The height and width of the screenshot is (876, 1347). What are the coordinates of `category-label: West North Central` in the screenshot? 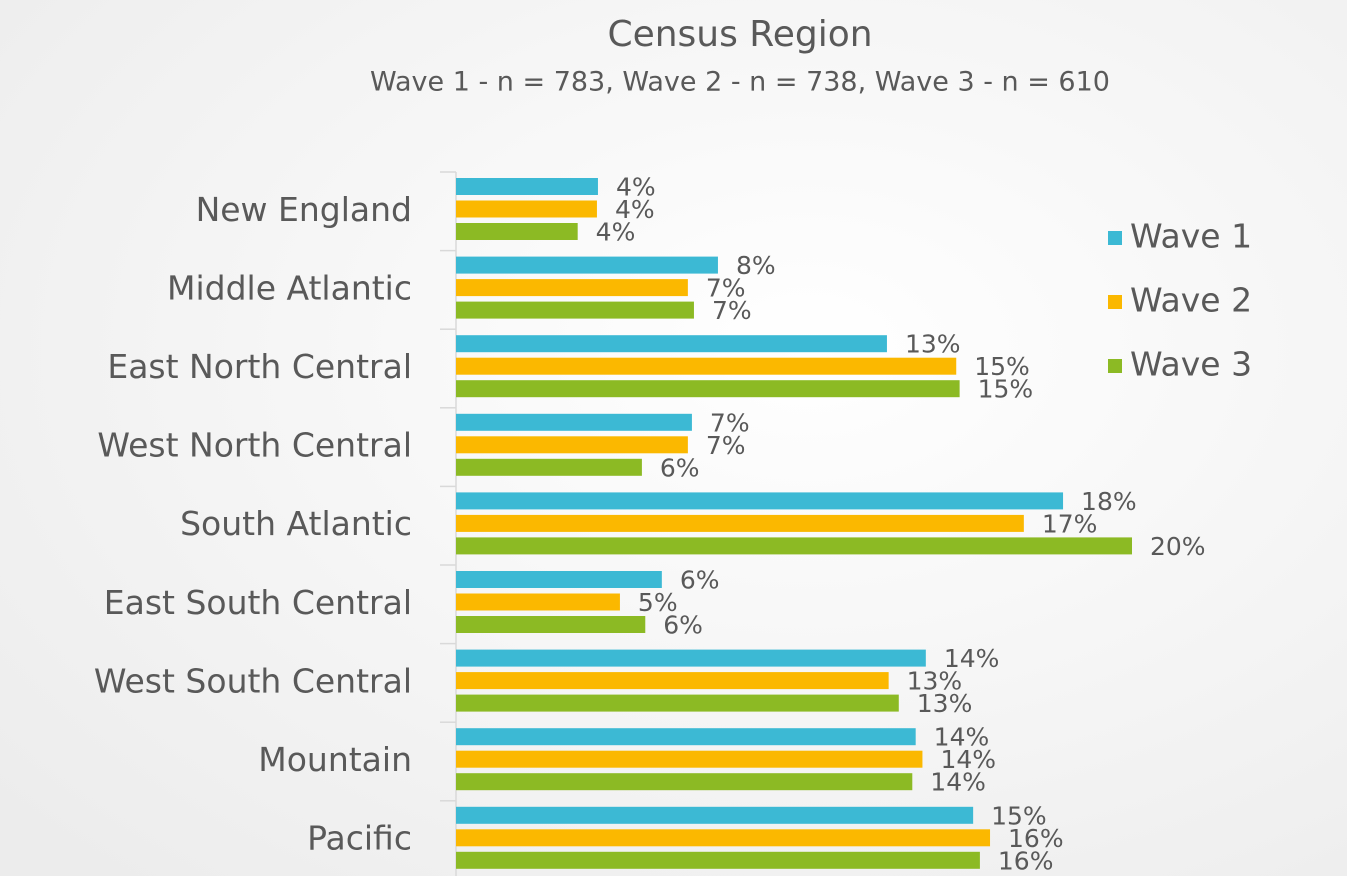 It's located at (254, 445).